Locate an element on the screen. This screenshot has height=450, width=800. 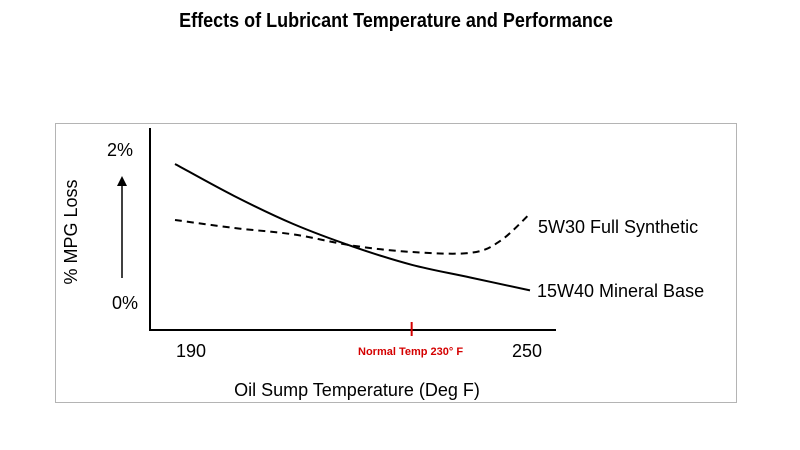
series-label-mineral: 15W40 Mineral Base is located at coordinates (620, 291).